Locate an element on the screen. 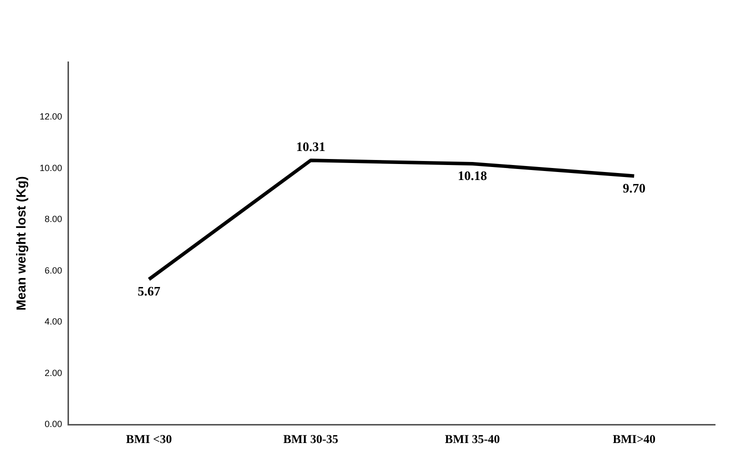 Image resolution: width=750 pixels, height=463 pixels. data-label: 5.67 is located at coordinates (149, 291).